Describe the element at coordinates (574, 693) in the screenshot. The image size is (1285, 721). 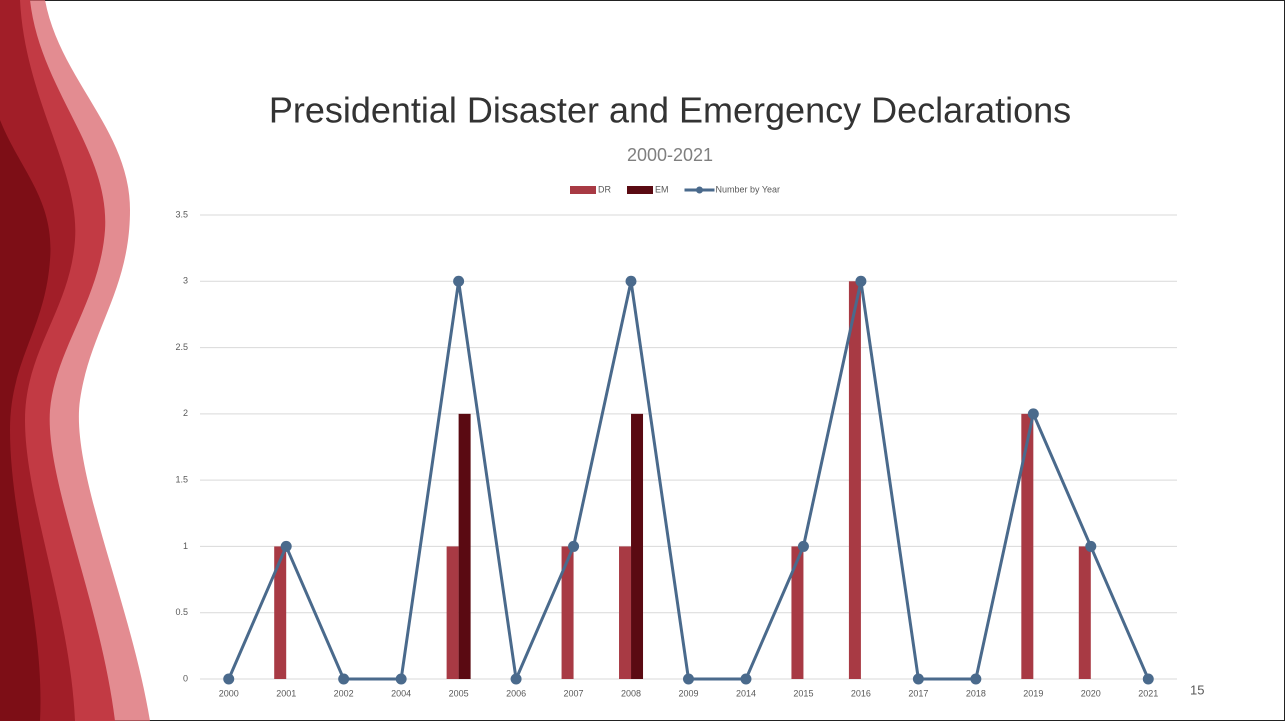
I see `x-tick-label: 2007` at that location.